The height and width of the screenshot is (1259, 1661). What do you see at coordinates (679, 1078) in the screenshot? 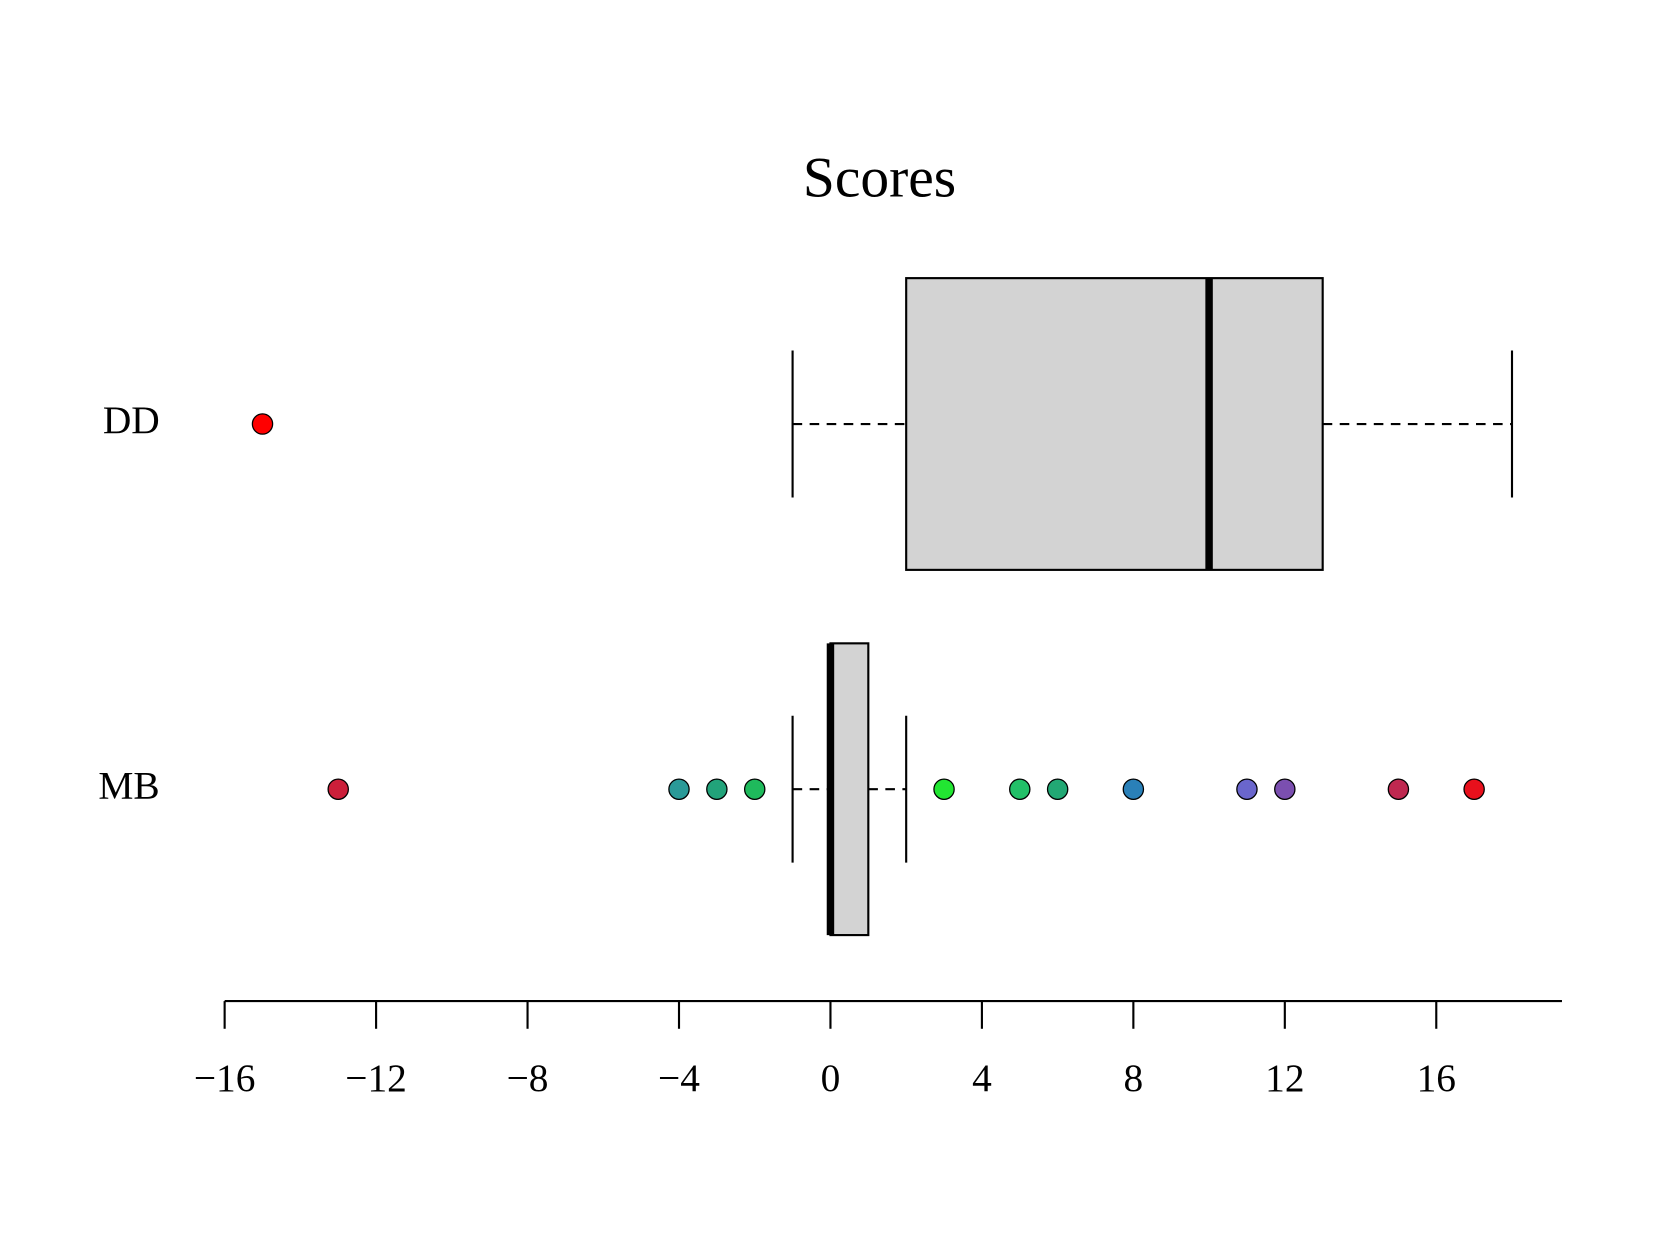
I see `x-tick-label: −4` at bounding box center [679, 1078].